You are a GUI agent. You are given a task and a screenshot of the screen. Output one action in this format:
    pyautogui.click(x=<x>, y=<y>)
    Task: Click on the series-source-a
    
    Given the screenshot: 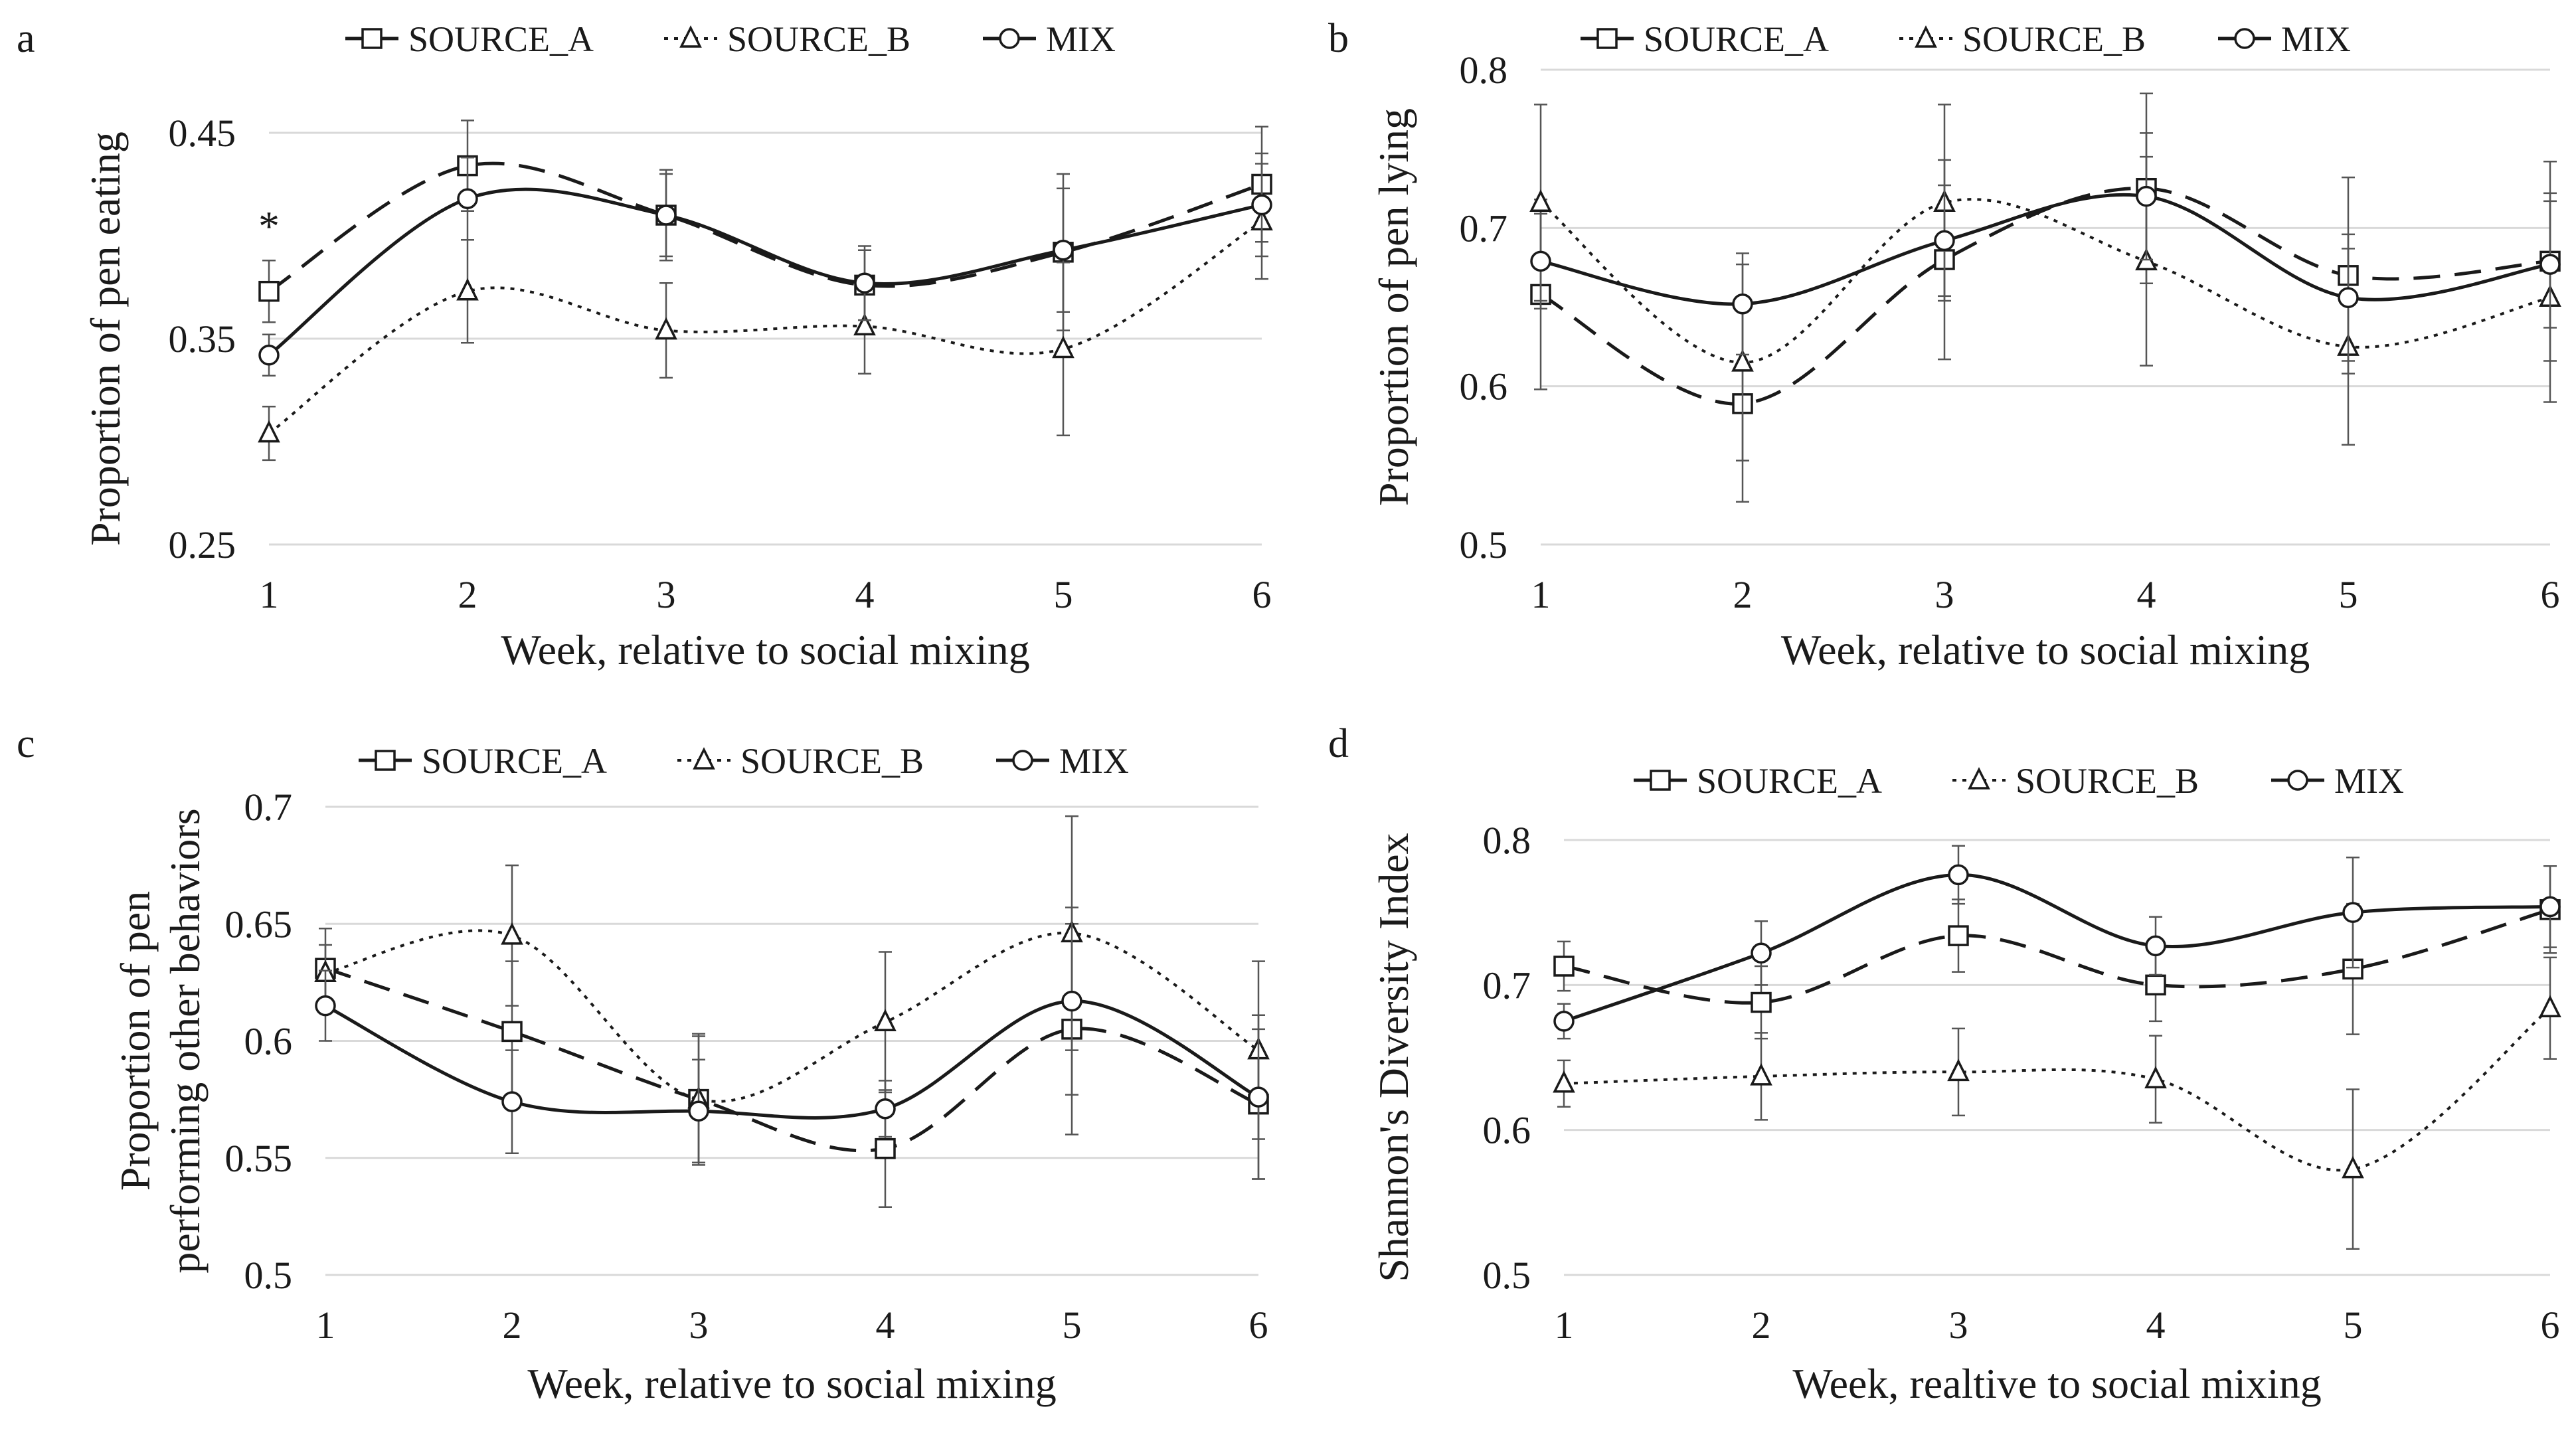 What is the action you would take?
    pyautogui.click(x=792, y=1066)
    